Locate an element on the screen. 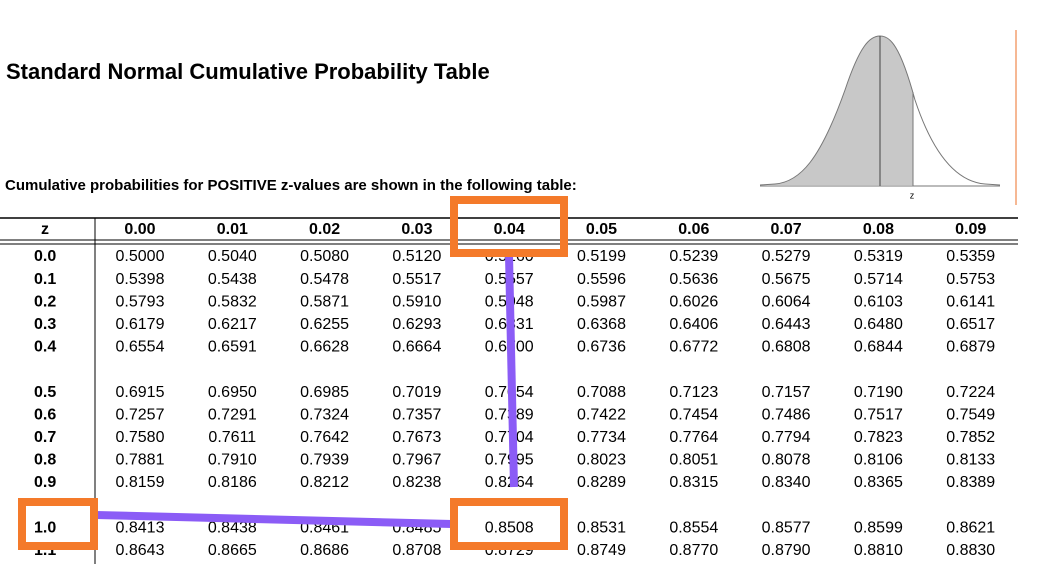  table-cell: 0.5596 is located at coordinates (601, 279).